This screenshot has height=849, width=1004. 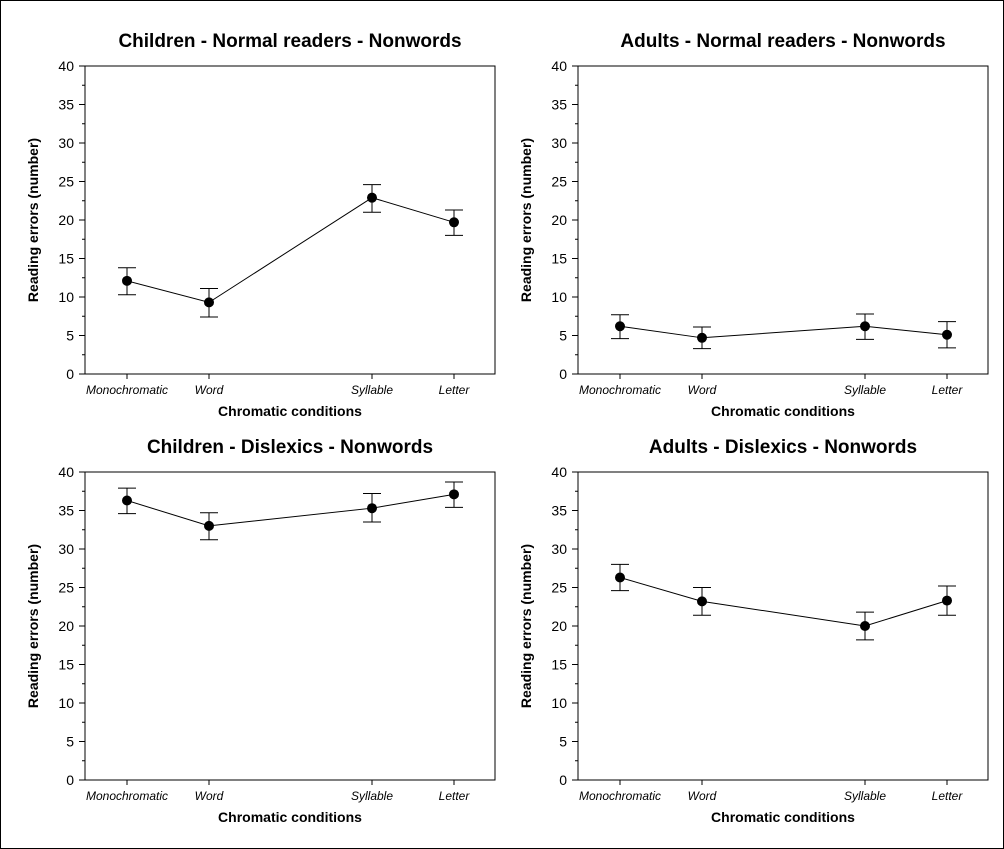 What do you see at coordinates (782, 41) in the screenshot?
I see `chart-title: Adults - Normal readers - Nonwords` at bounding box center [782, 41].